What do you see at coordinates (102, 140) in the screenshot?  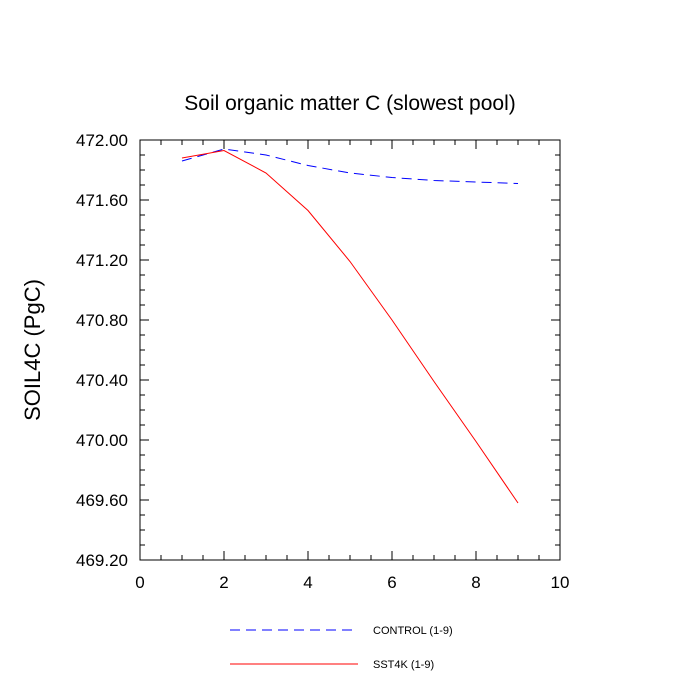 I see `y-tick-label: 472.00` at bounding box center [102, 140].